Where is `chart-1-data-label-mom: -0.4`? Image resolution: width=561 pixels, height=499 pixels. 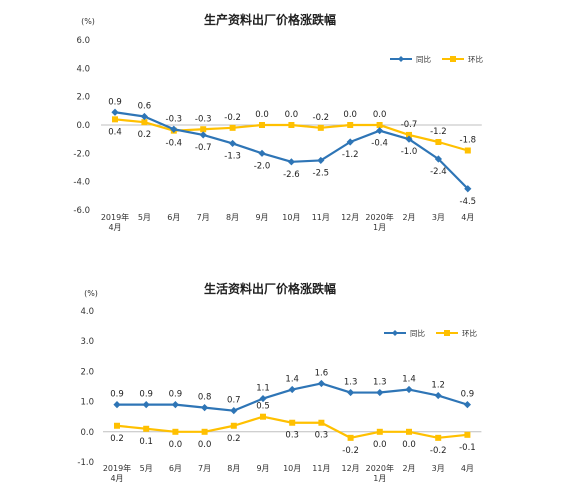 chart-1-data-label-mom: -0.4 is located at coordinates (174, 144).